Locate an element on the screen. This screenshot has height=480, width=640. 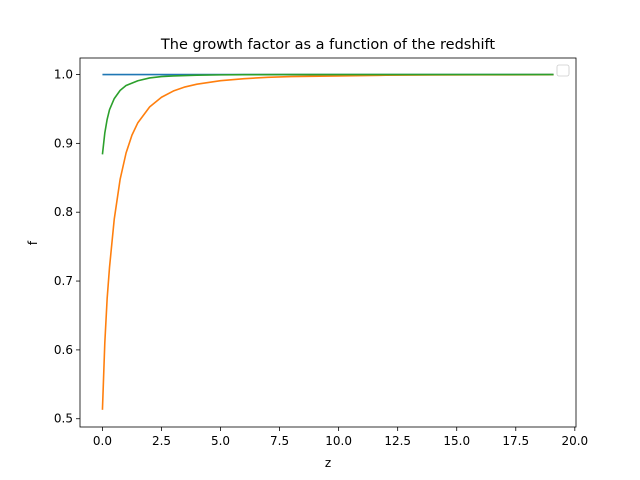
x-tick-label: 20.0 is located at coordinates (574, 441).